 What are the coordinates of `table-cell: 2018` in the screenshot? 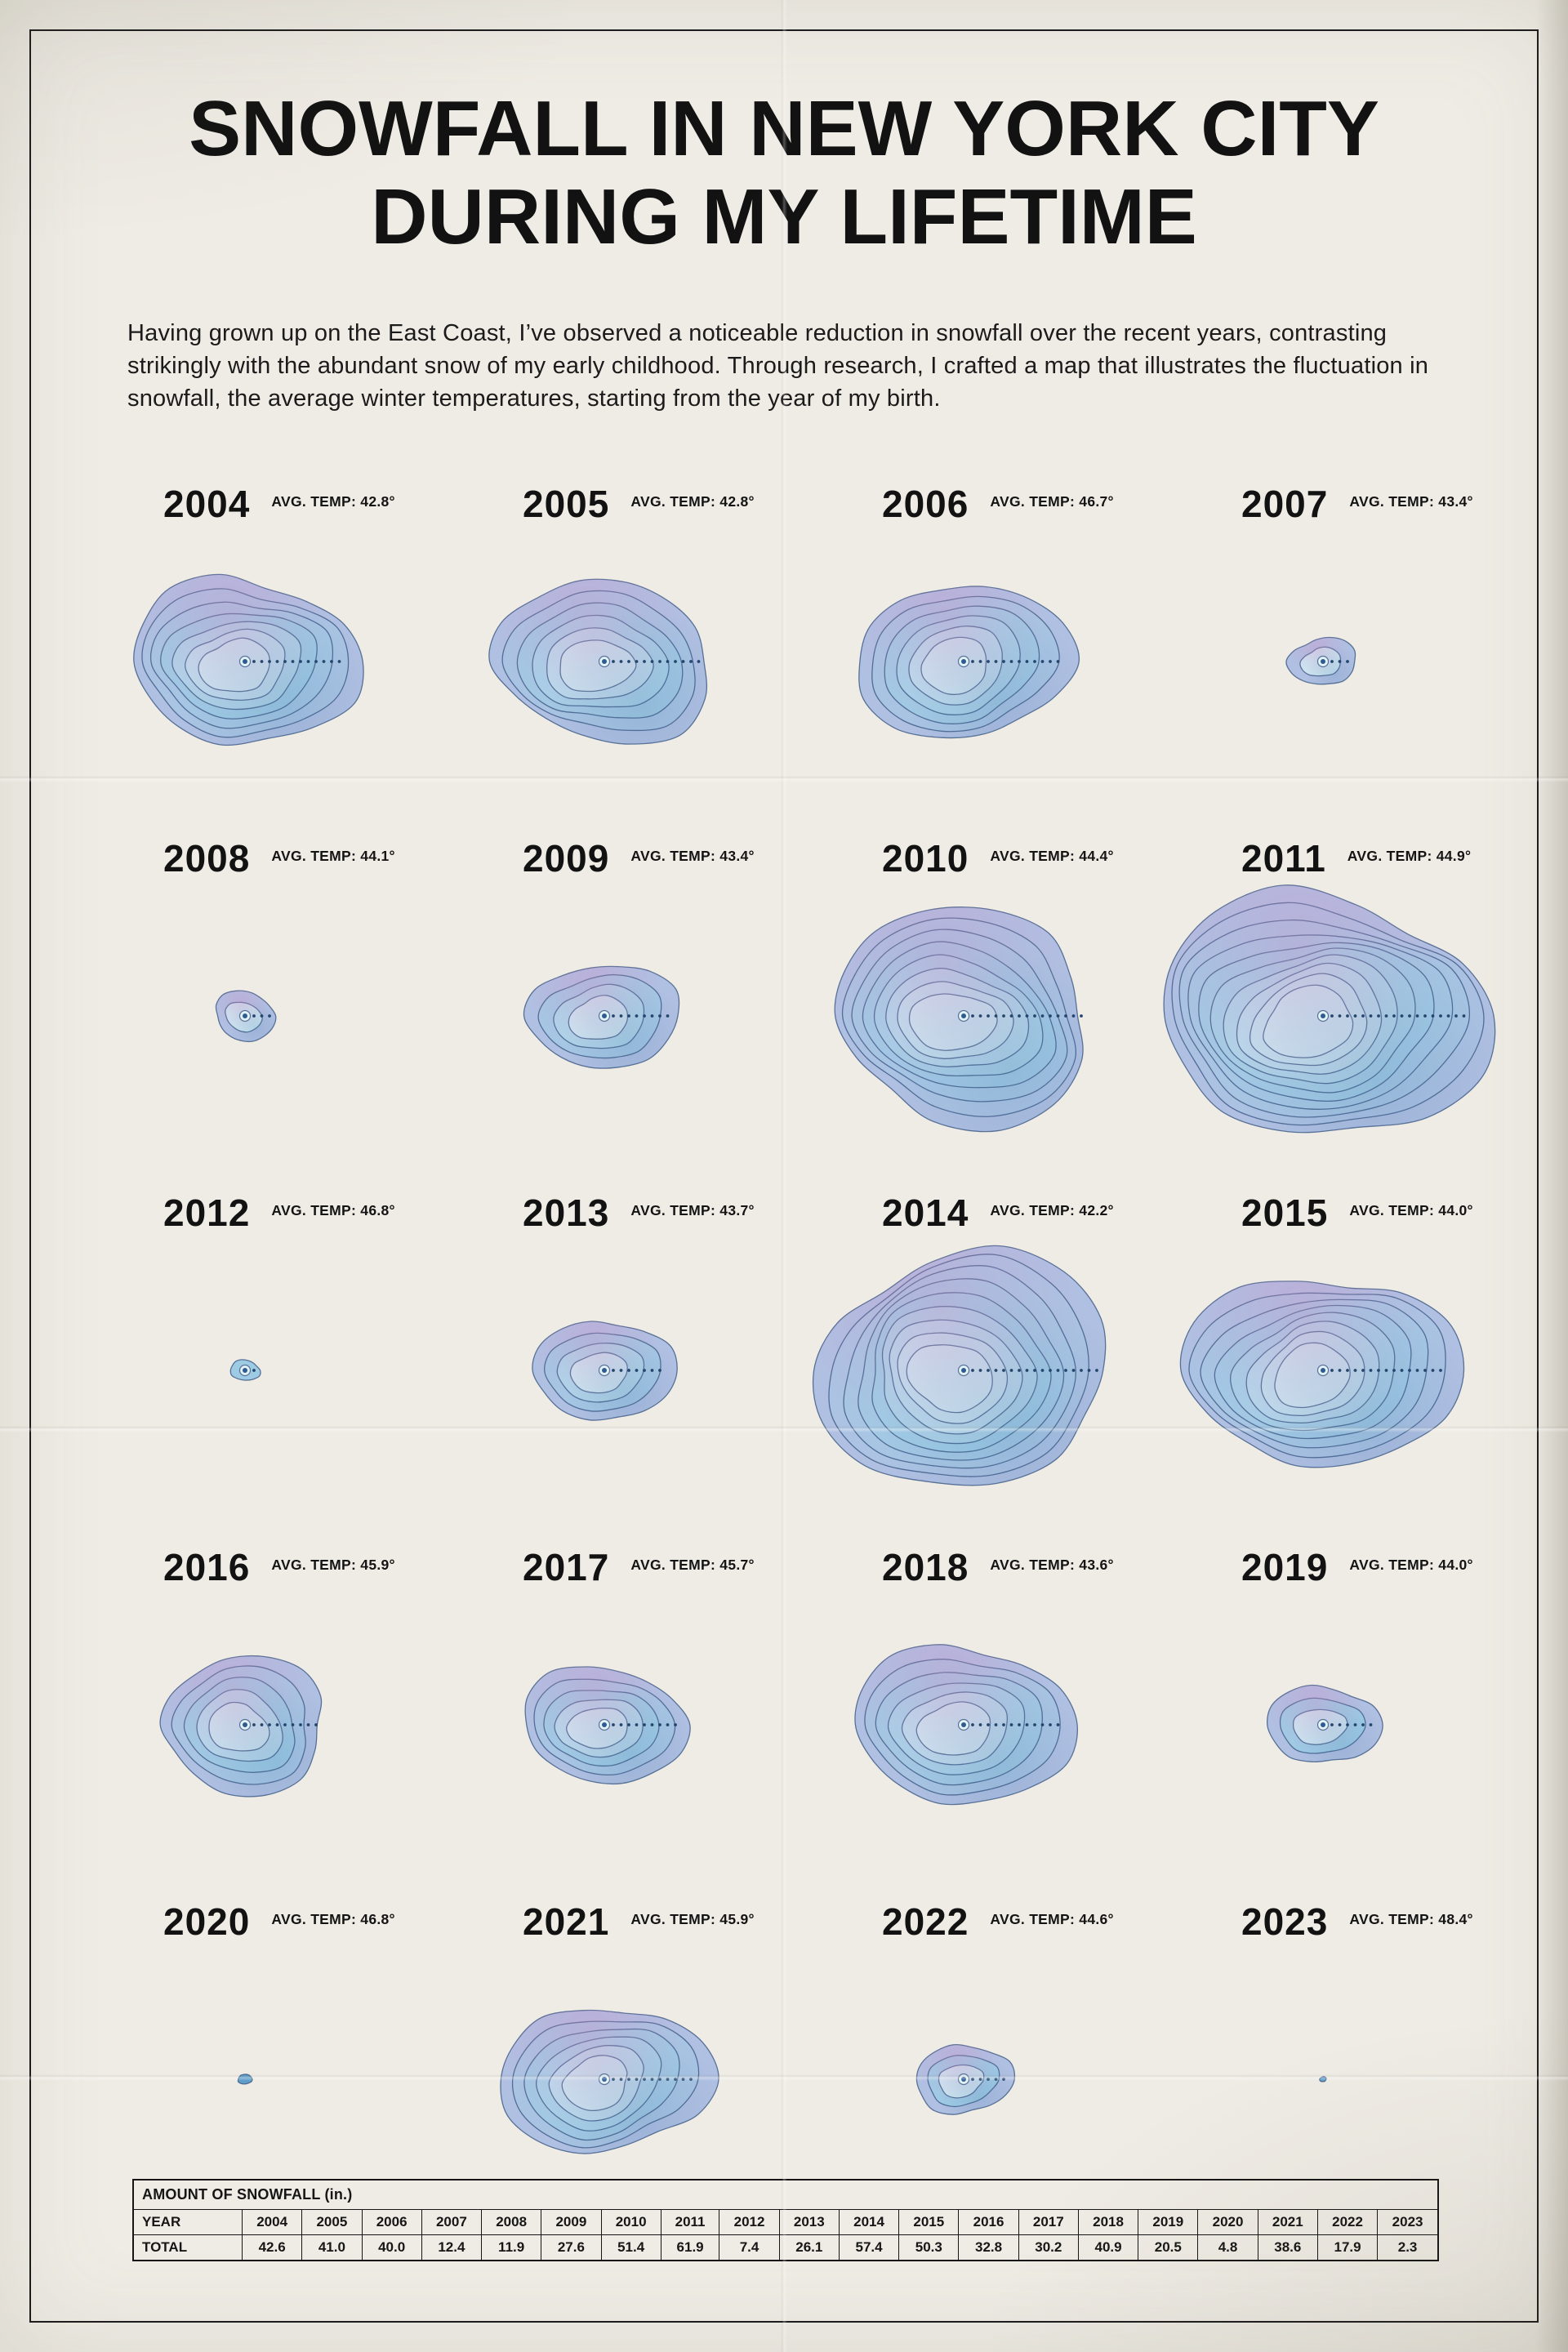 It's located at (1108, 2222).